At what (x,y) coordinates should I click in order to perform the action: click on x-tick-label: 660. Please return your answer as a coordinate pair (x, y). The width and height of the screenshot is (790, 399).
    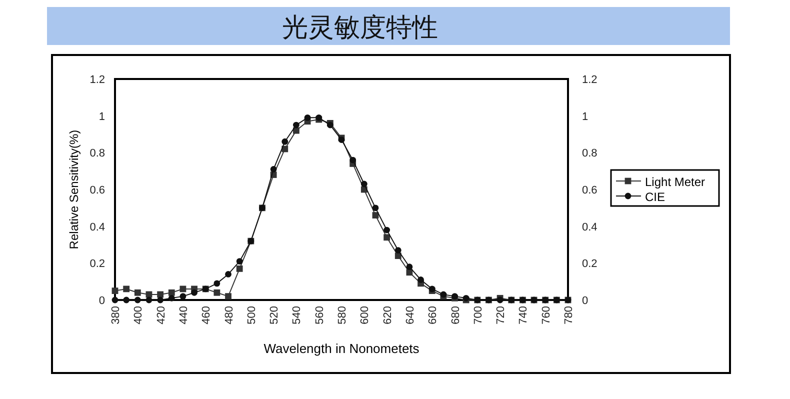
    Looking at the image, I should click on (433, 315).